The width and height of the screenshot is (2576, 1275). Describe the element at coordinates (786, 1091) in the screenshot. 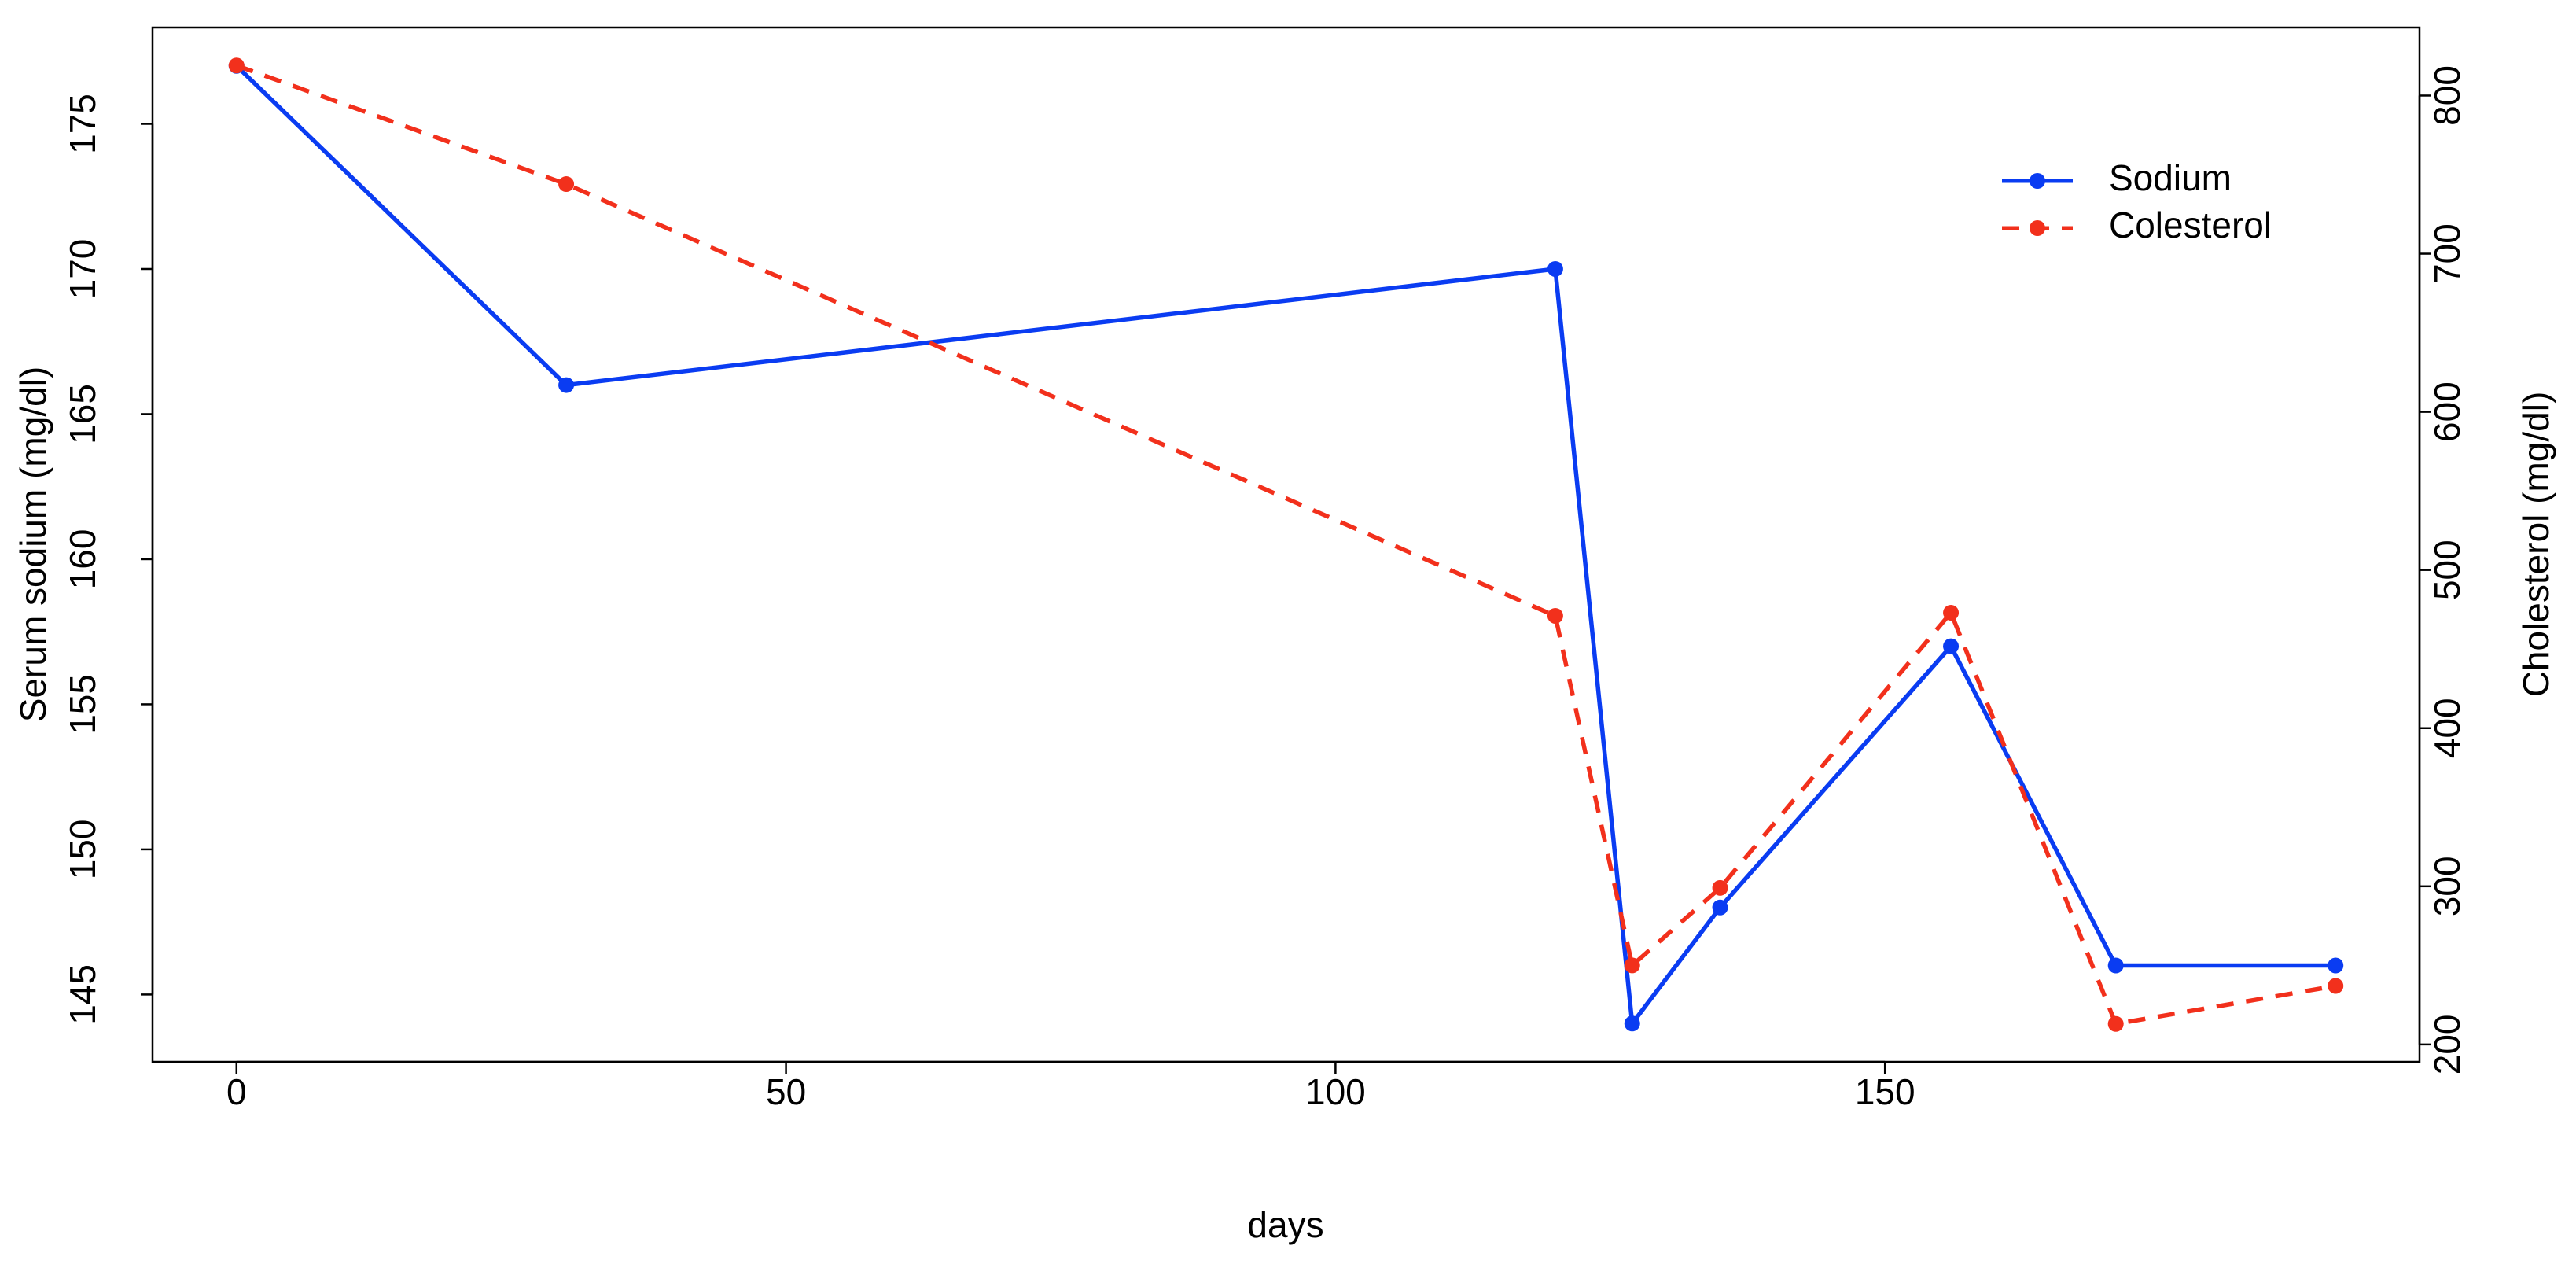

I see `x-tick-label: 50` at that location.